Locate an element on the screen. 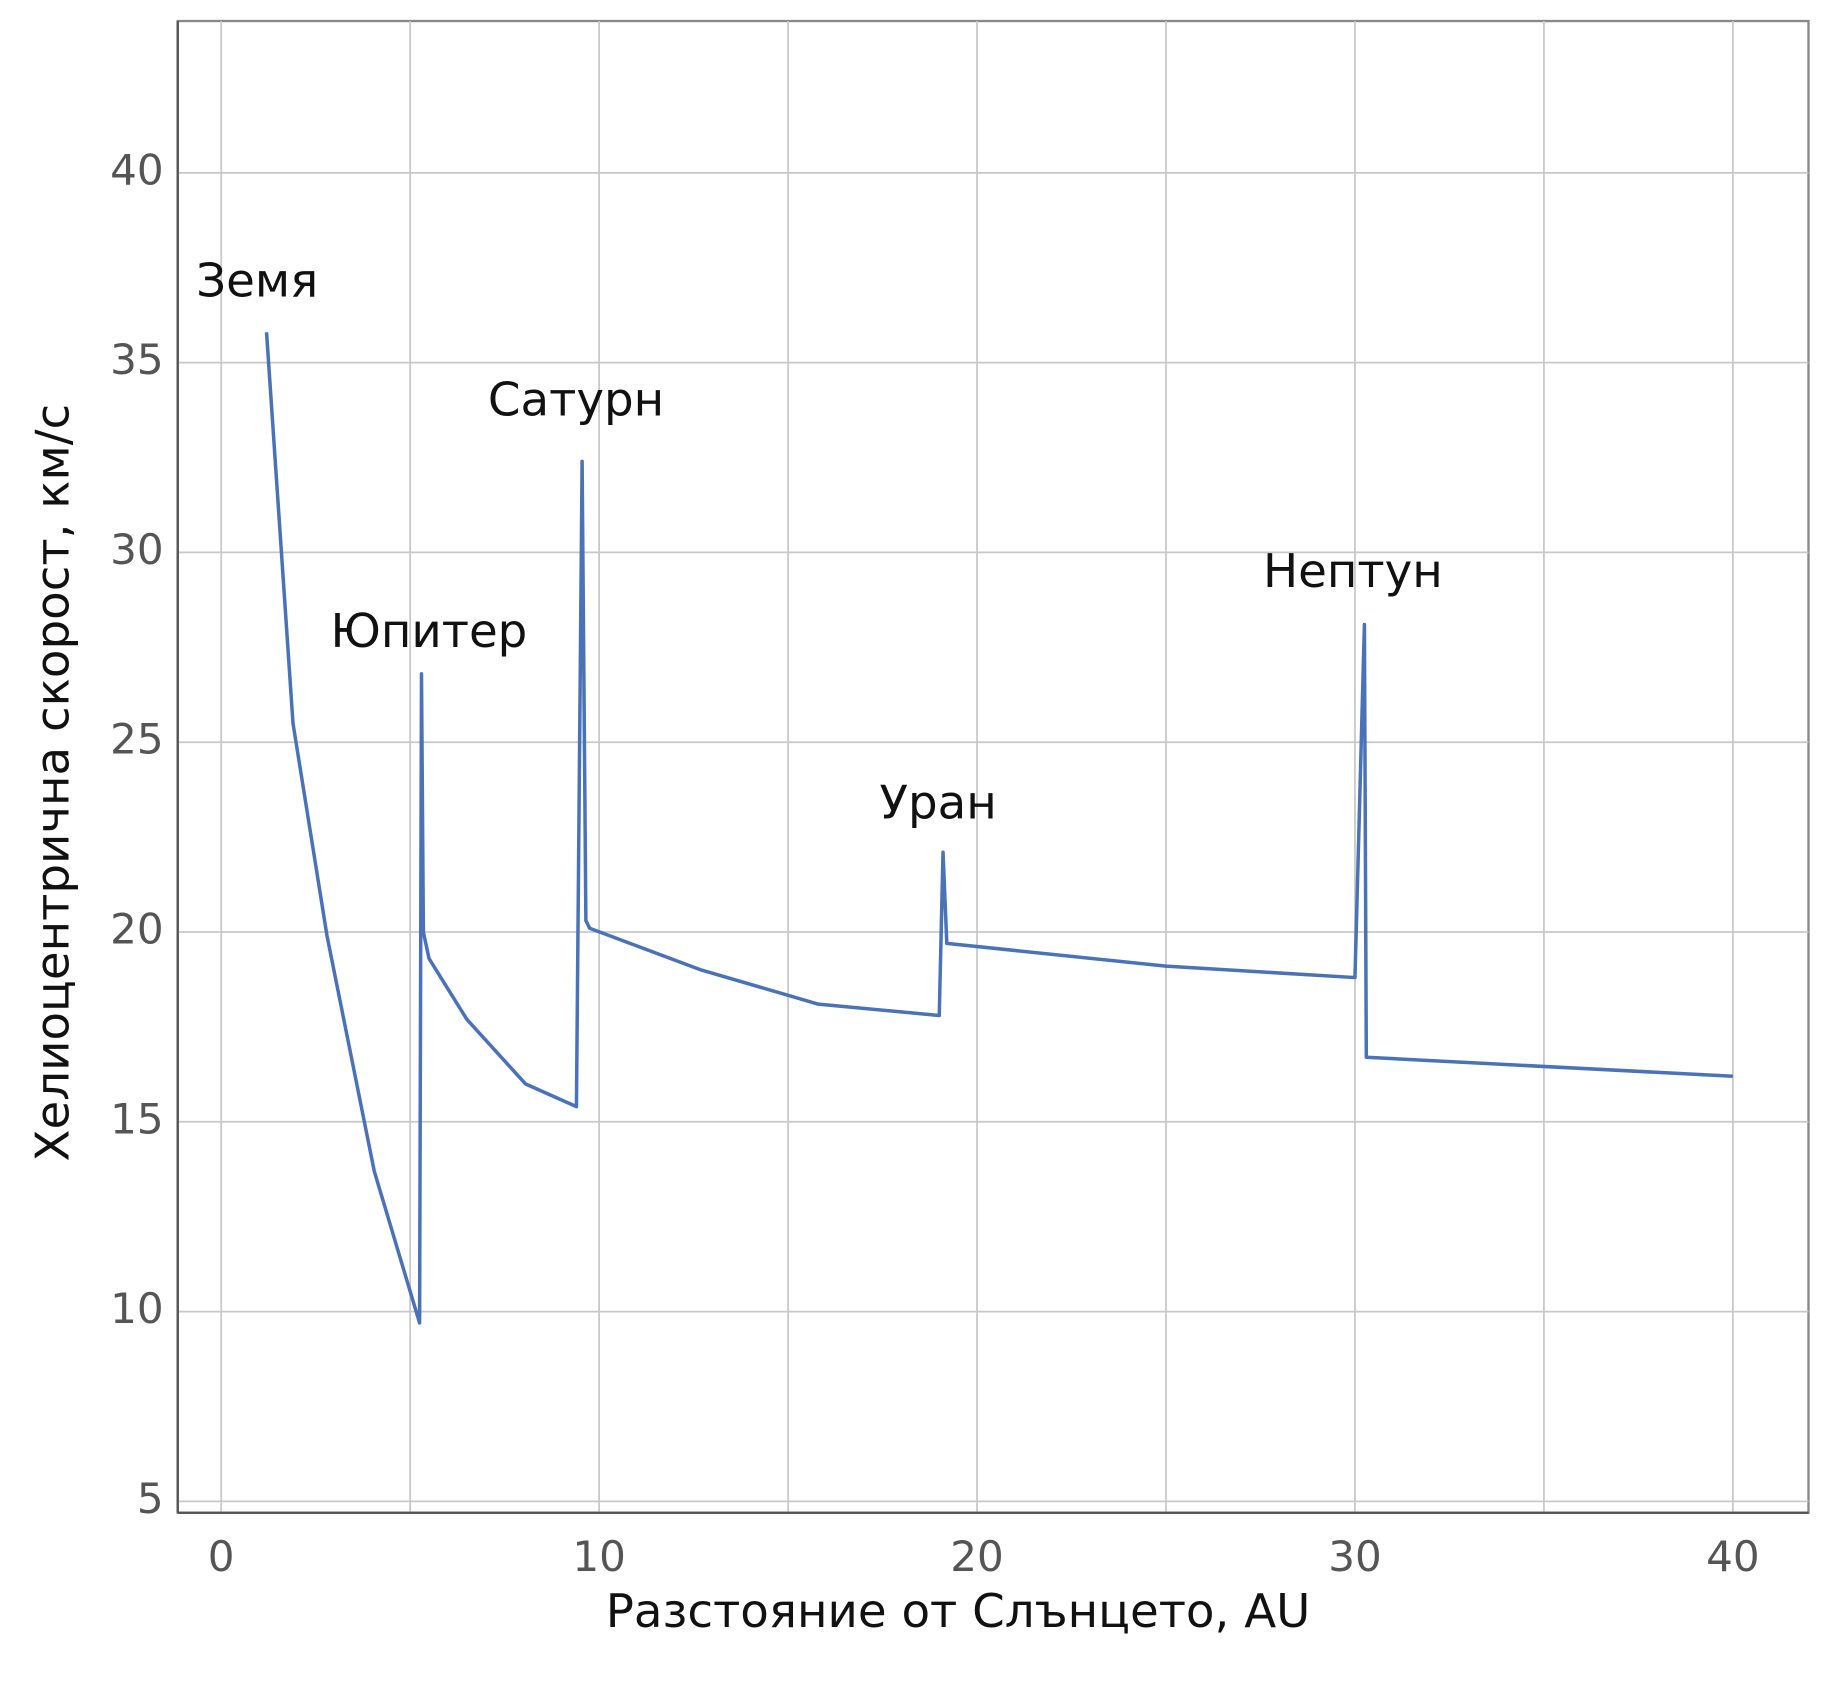 The height and width of the screenshot is (1695, 1832). y-tick-label: 35 is located at coordinates (137, 359).